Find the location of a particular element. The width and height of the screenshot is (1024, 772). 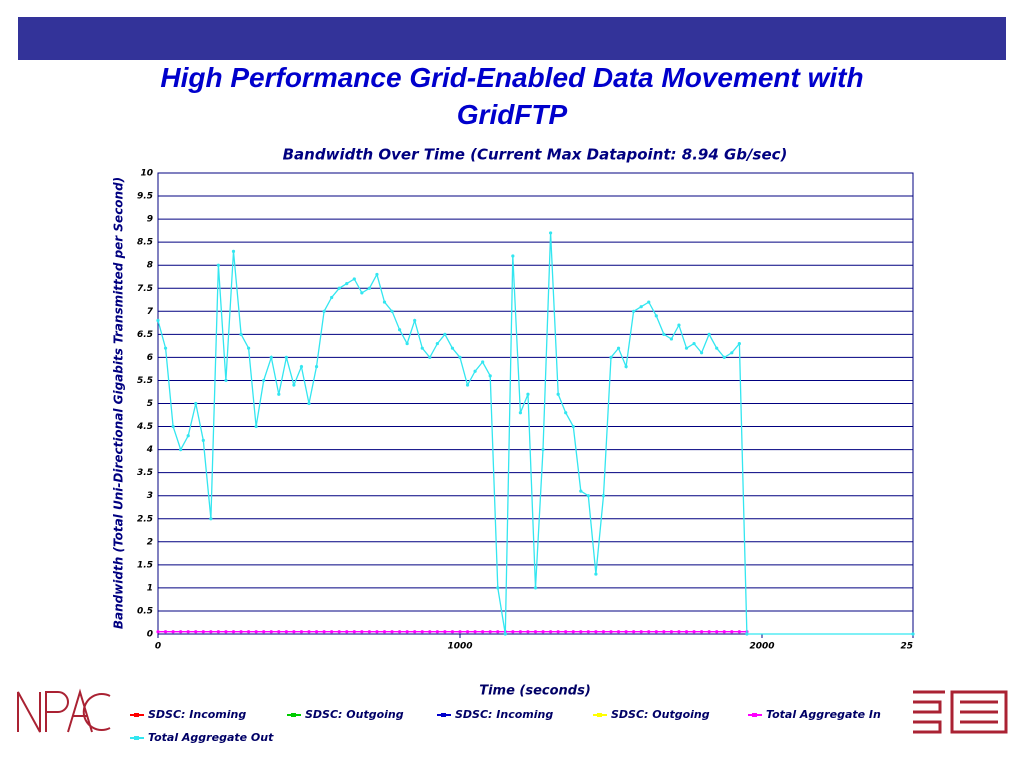

y-tick-label: 8 is located at coordinates (150, 266).